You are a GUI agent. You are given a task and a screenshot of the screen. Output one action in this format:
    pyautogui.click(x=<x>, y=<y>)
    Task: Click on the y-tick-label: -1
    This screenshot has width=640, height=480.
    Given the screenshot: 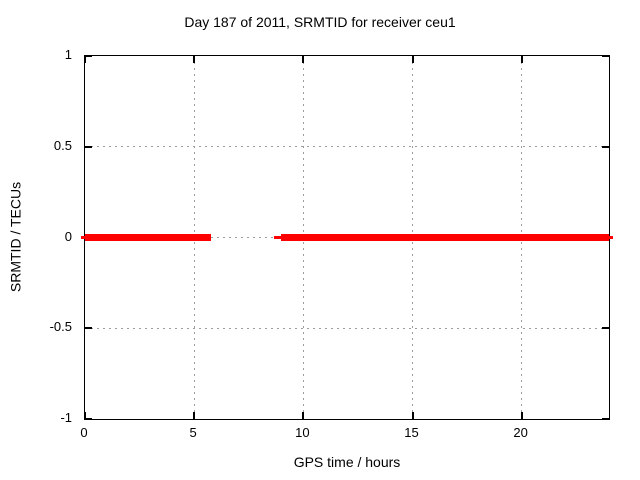 What is the action you would take?
    pyautogui.click(x=66, y=417)
    